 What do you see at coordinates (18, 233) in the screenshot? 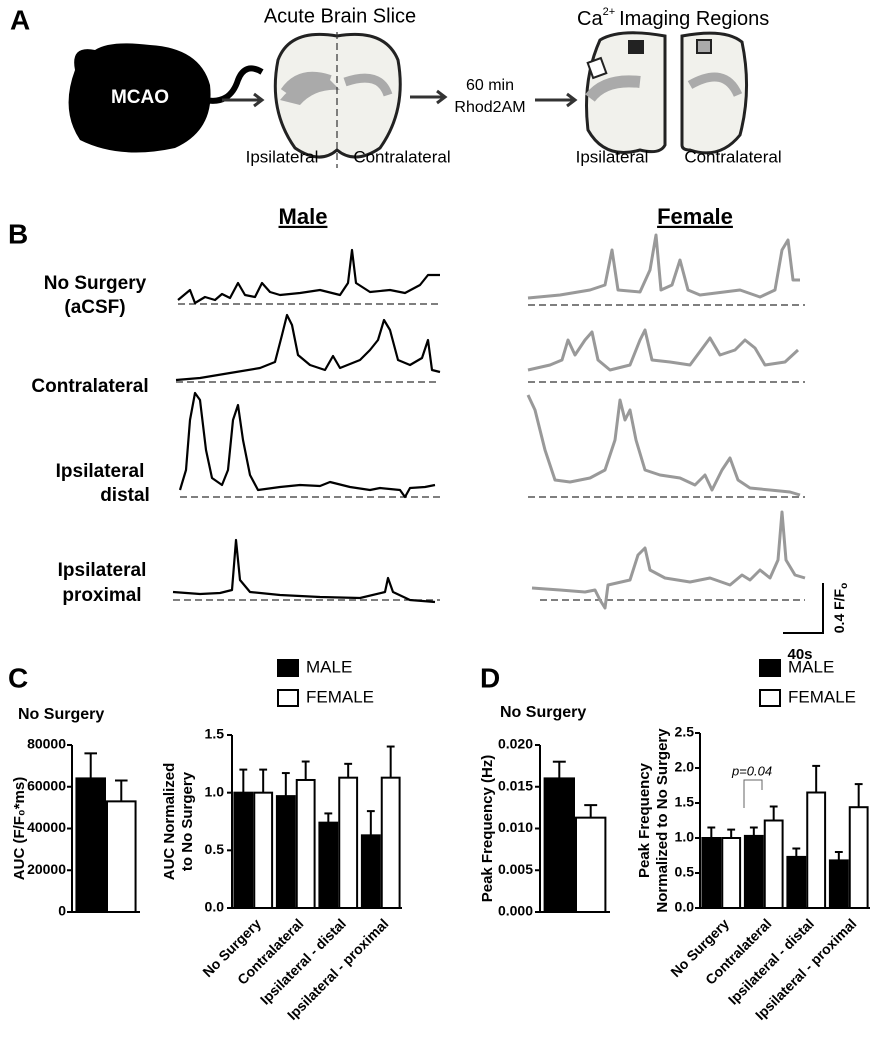
I see `panel-letter: B` at bounding box center [18, 233].